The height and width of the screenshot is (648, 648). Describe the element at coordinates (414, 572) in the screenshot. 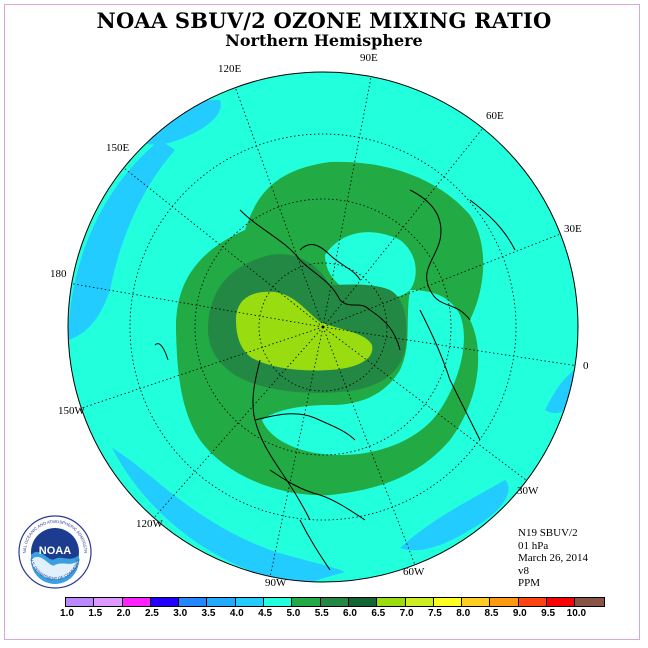

I see `lon-label-60w: 60W` at that location.